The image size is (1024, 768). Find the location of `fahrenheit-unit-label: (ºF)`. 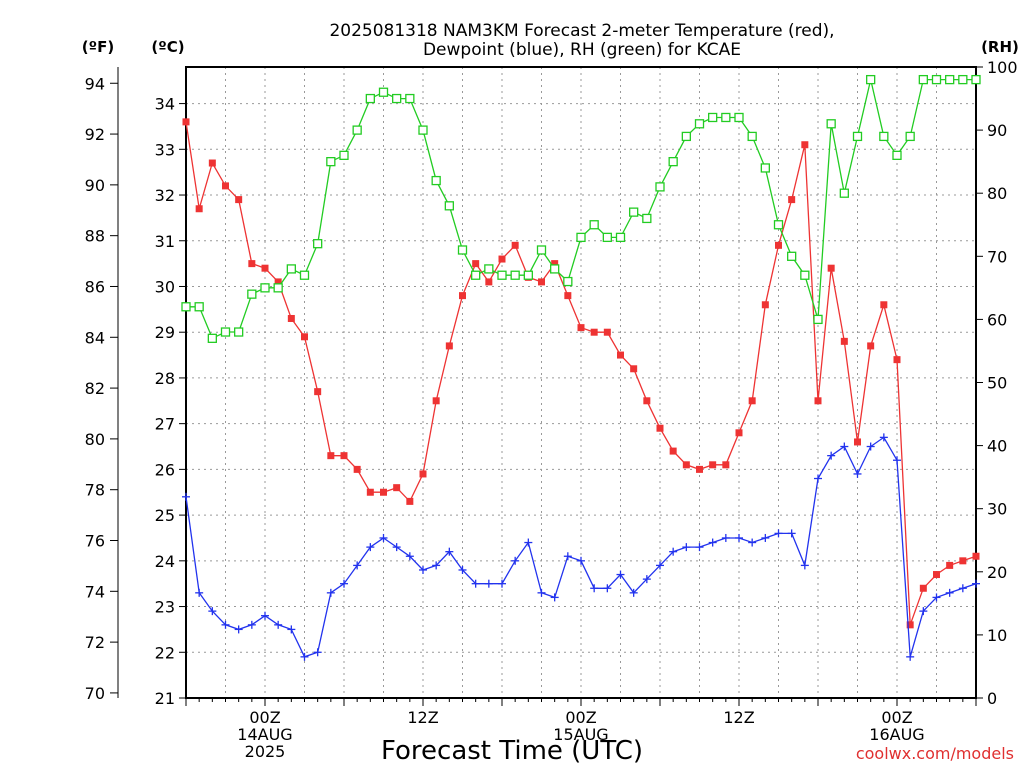

fahrenheit-unit-label: (ºF) is located at coordinates (98, 47).